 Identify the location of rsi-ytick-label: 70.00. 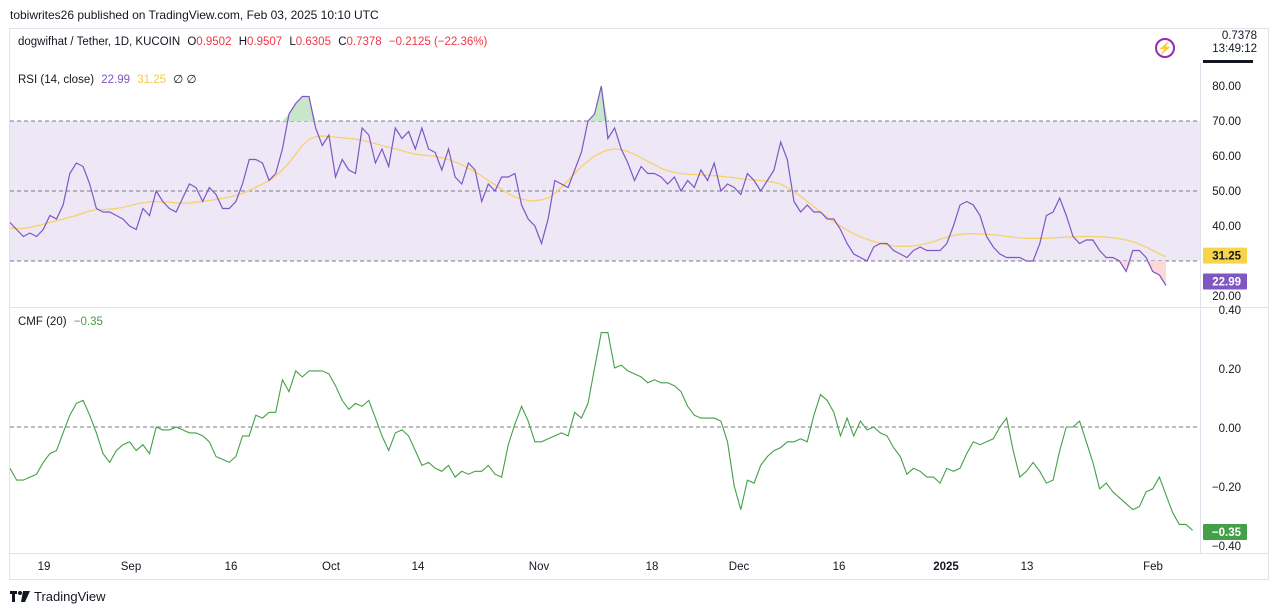
(1226, 122).